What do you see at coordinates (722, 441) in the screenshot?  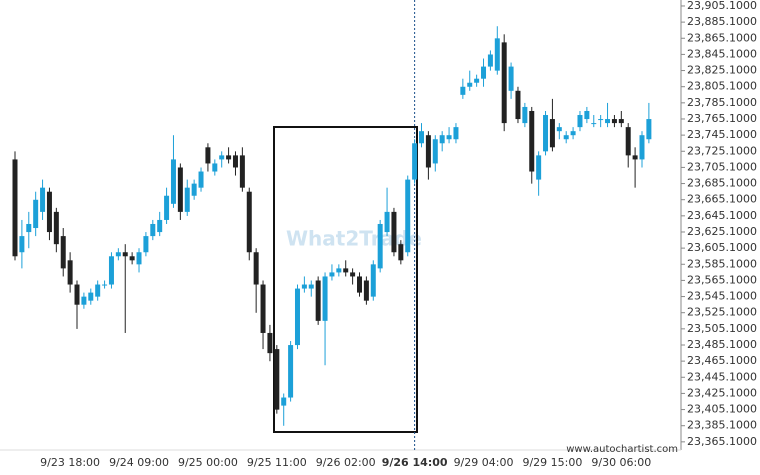 I see `y-tick-label: 23,365.1000` at bounding box center [722, 441].